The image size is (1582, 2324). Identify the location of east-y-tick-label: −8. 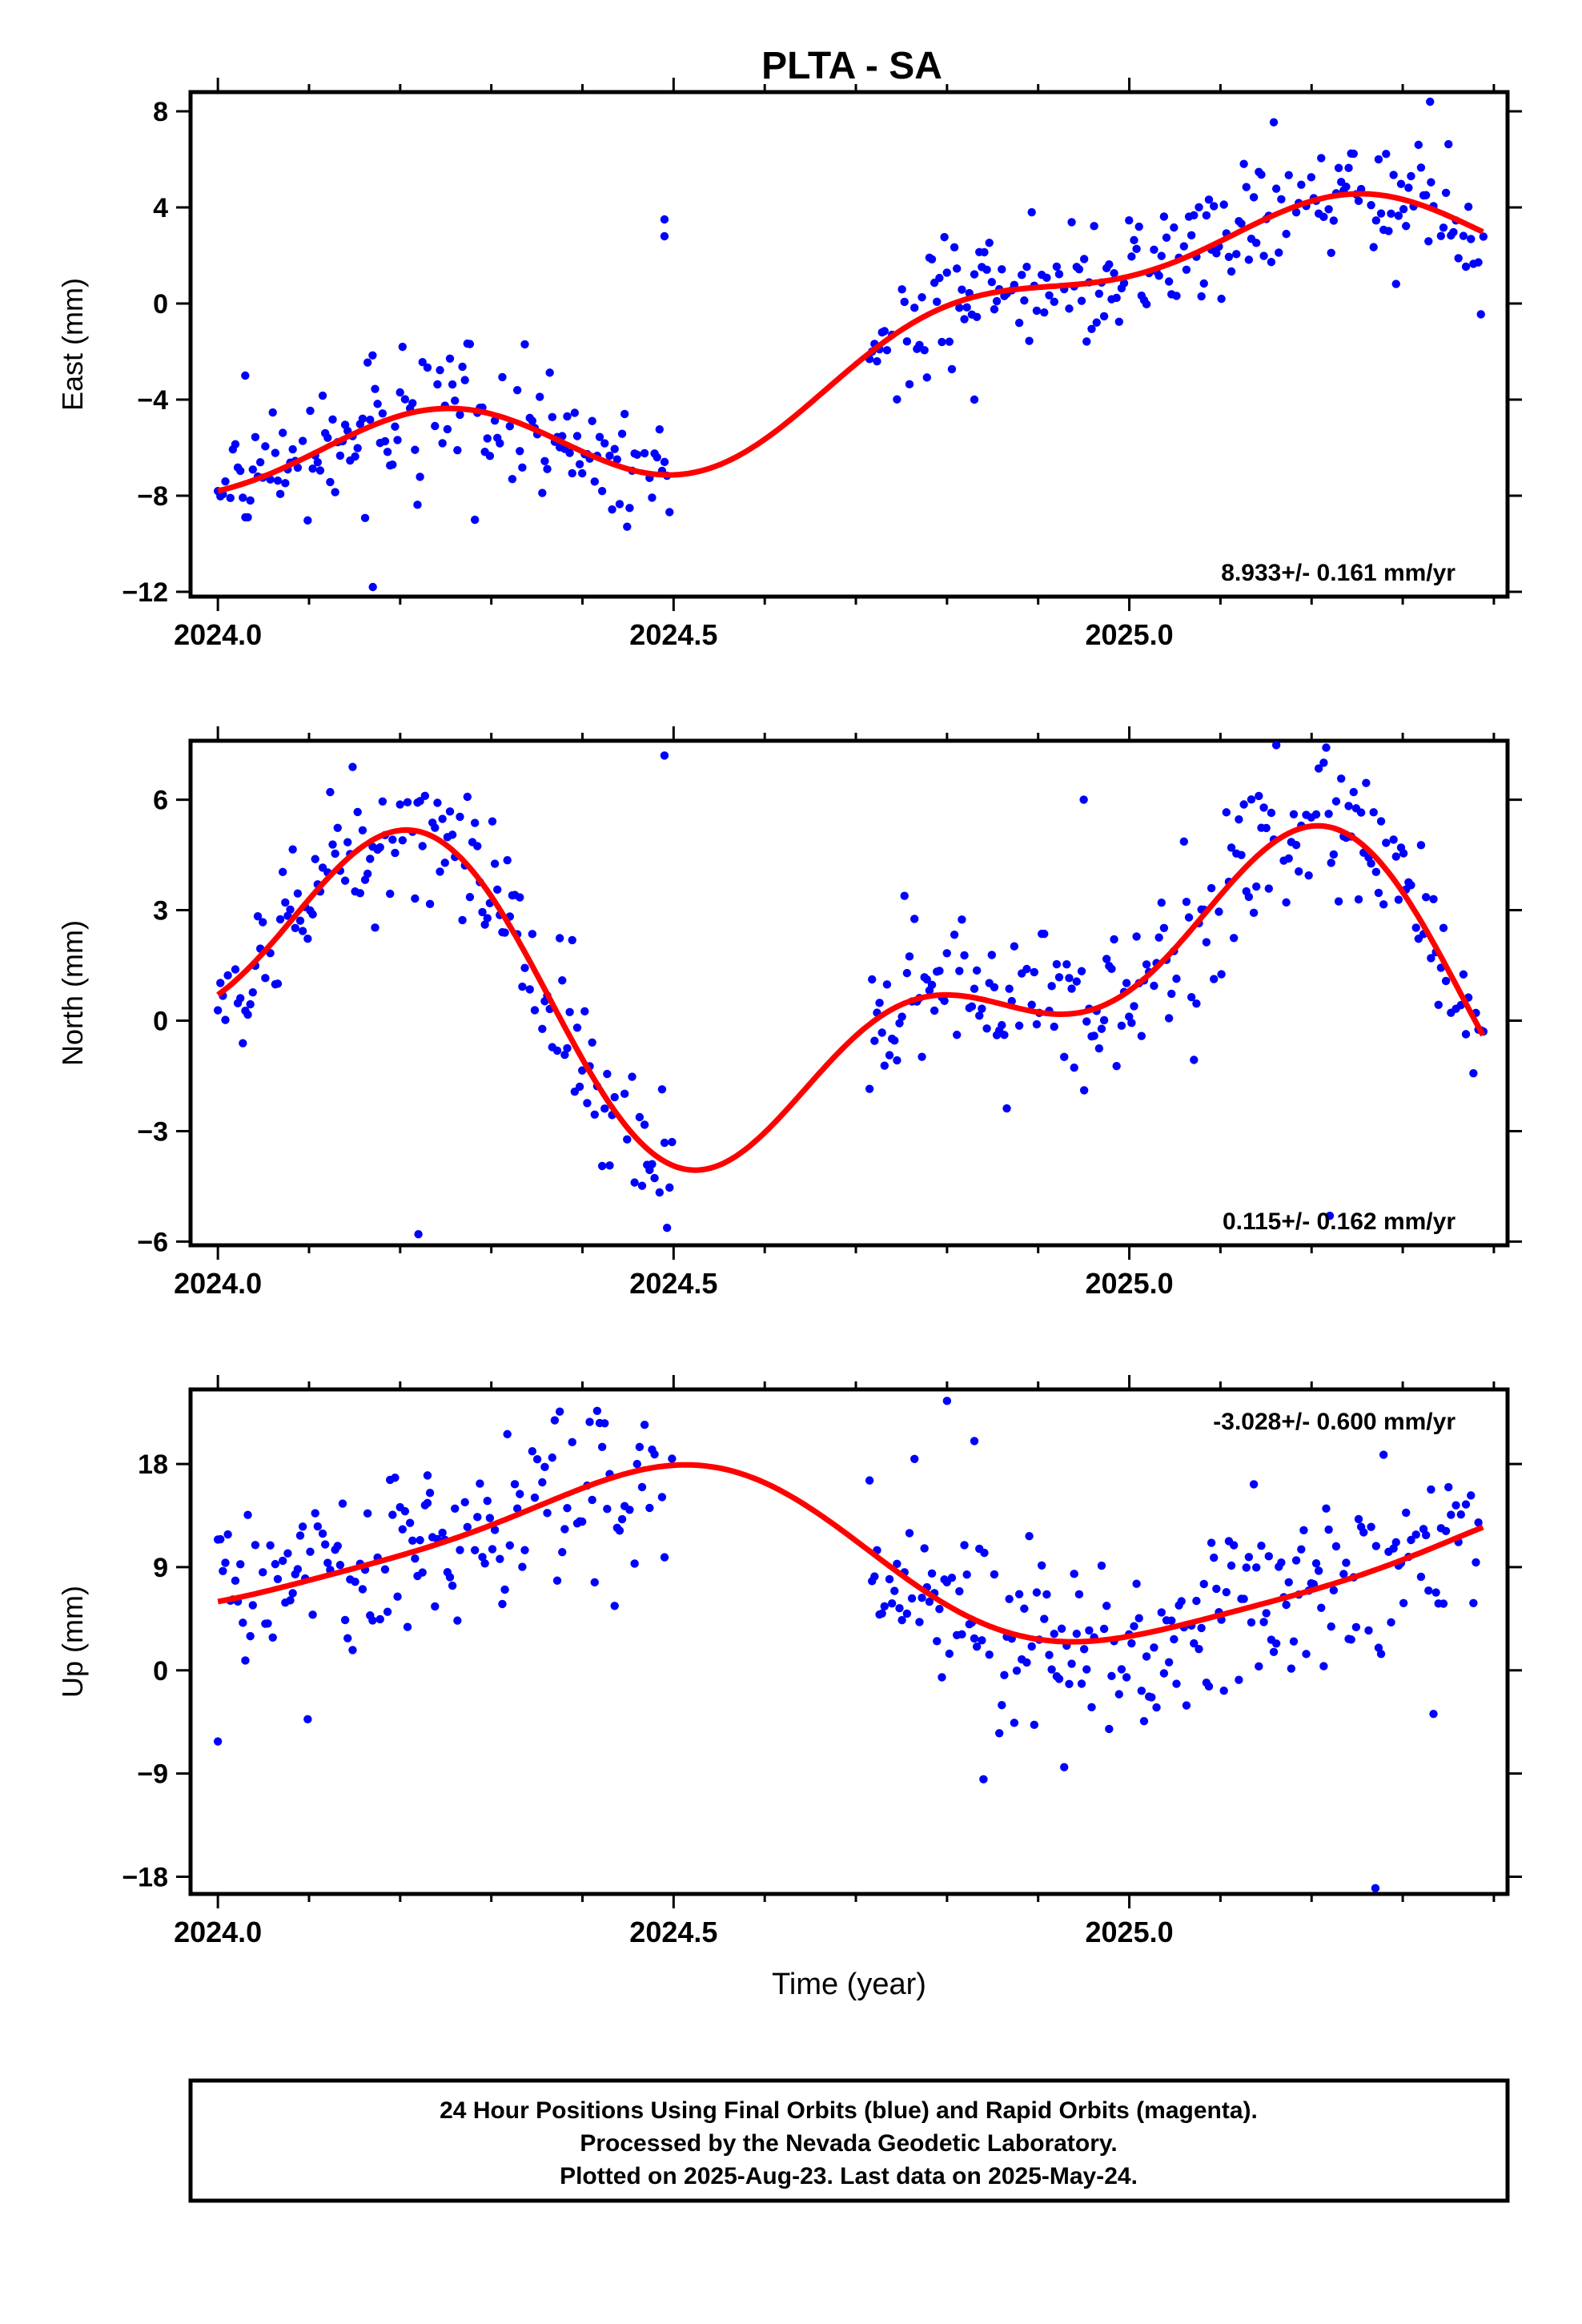
(152, 497).